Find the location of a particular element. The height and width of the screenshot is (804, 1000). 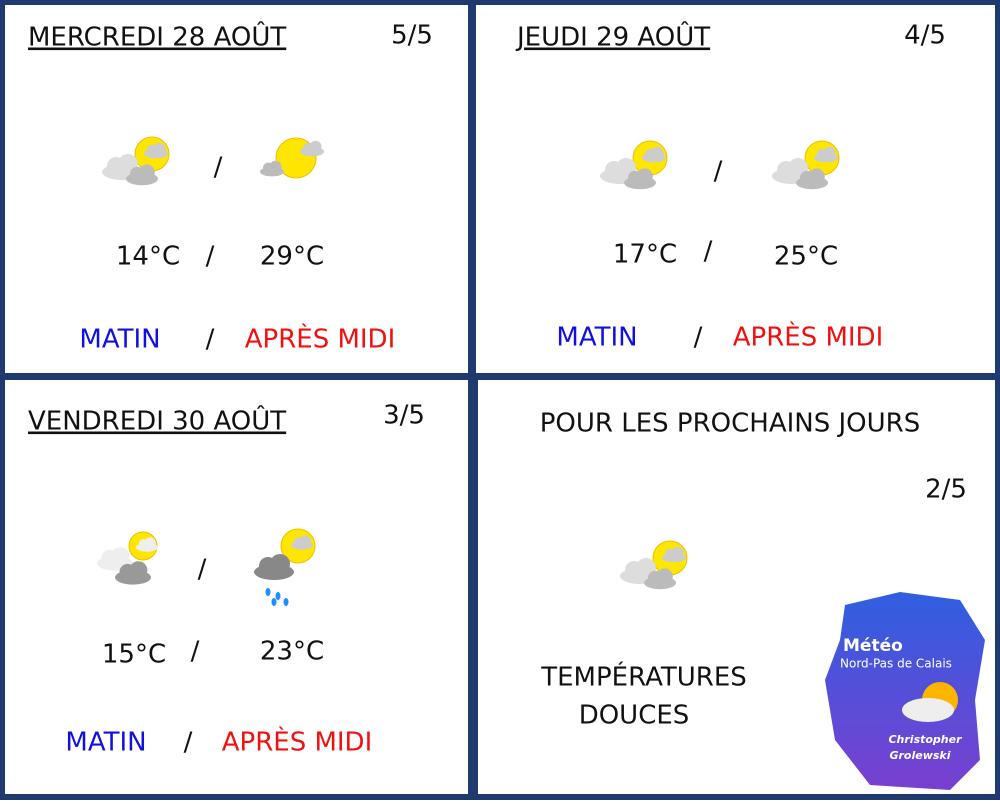

outlook-title: POUR LES PROCHAINS JOURS is located at coordinates (730, 424).